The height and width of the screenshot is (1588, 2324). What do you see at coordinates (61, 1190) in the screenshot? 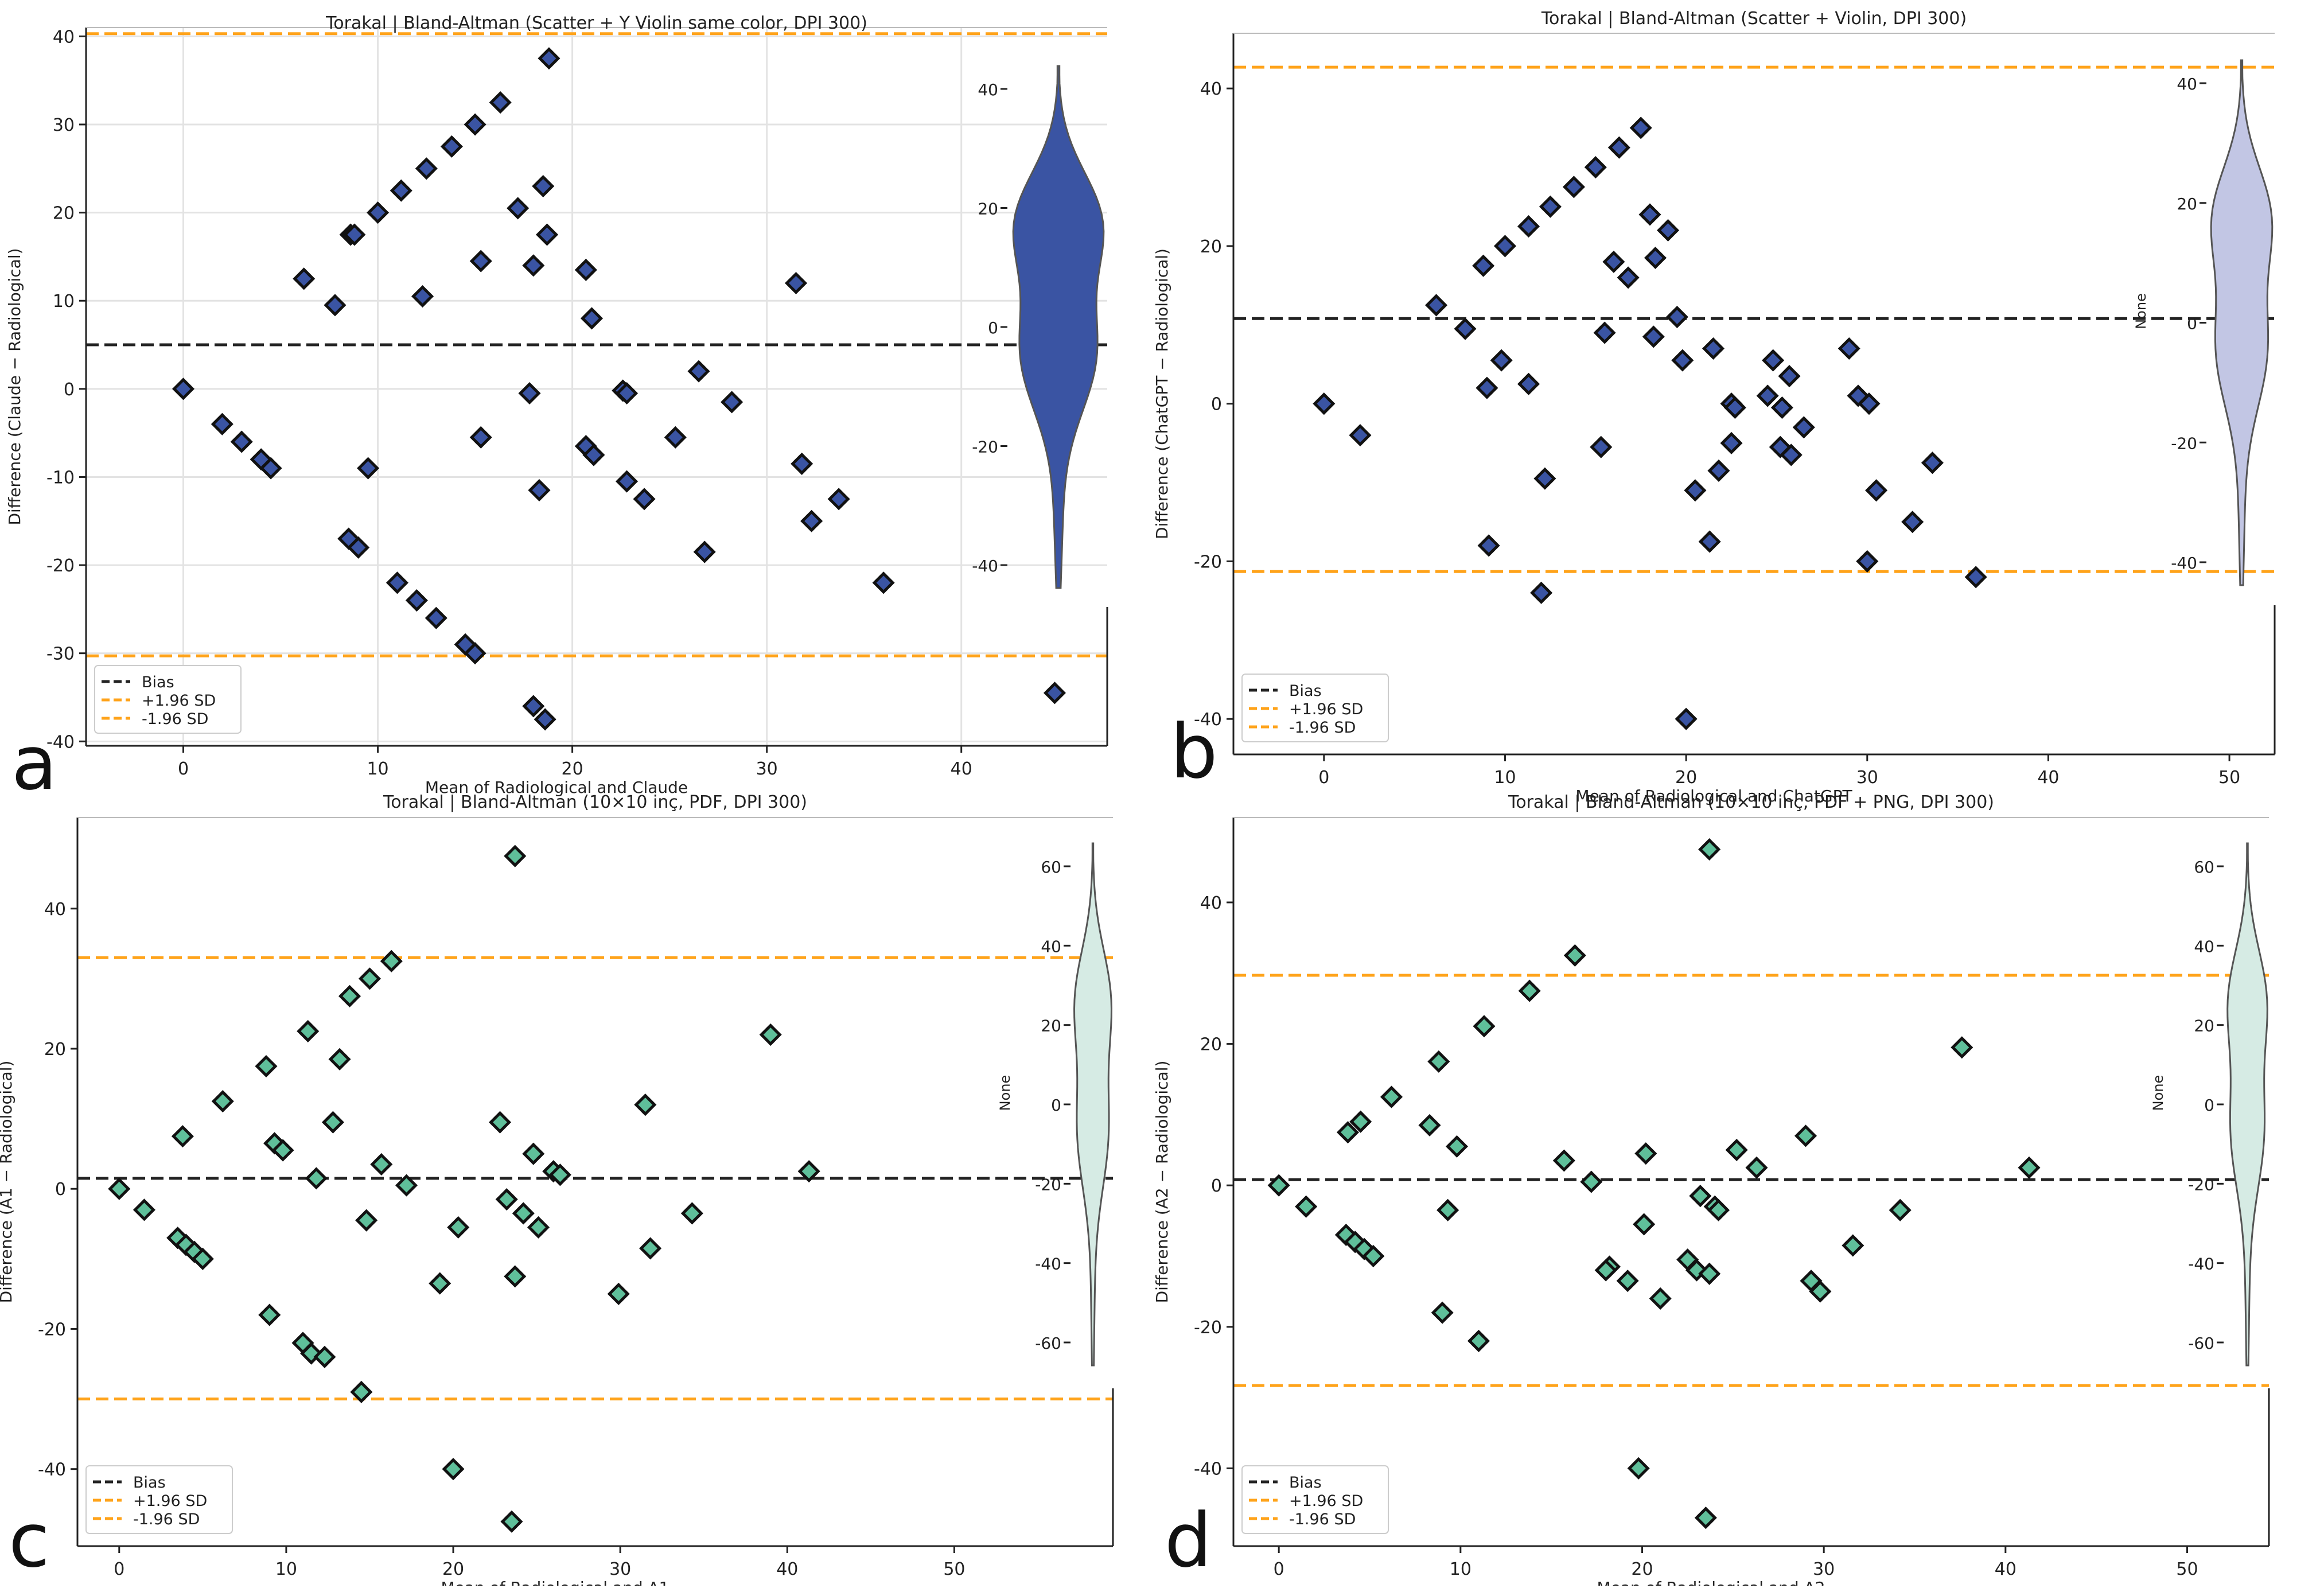
I see `y-tick-label: 0` at bounding box center [61, 1190].